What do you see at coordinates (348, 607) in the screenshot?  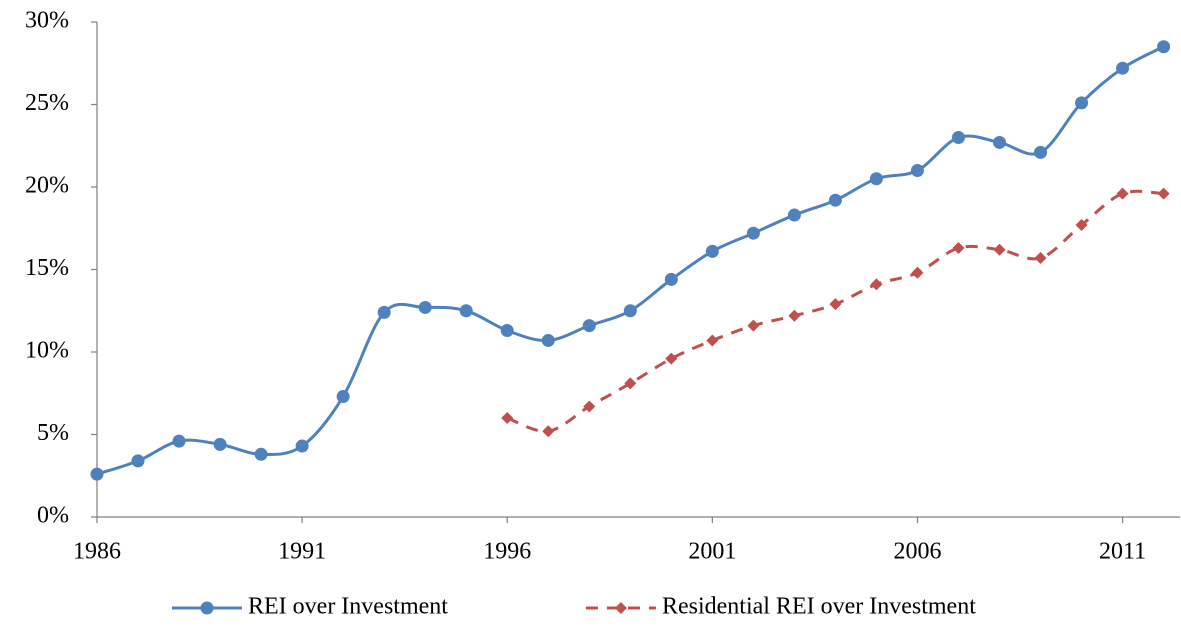 I see `legend-label: REI over Investment` at bounding box center [348, 607].